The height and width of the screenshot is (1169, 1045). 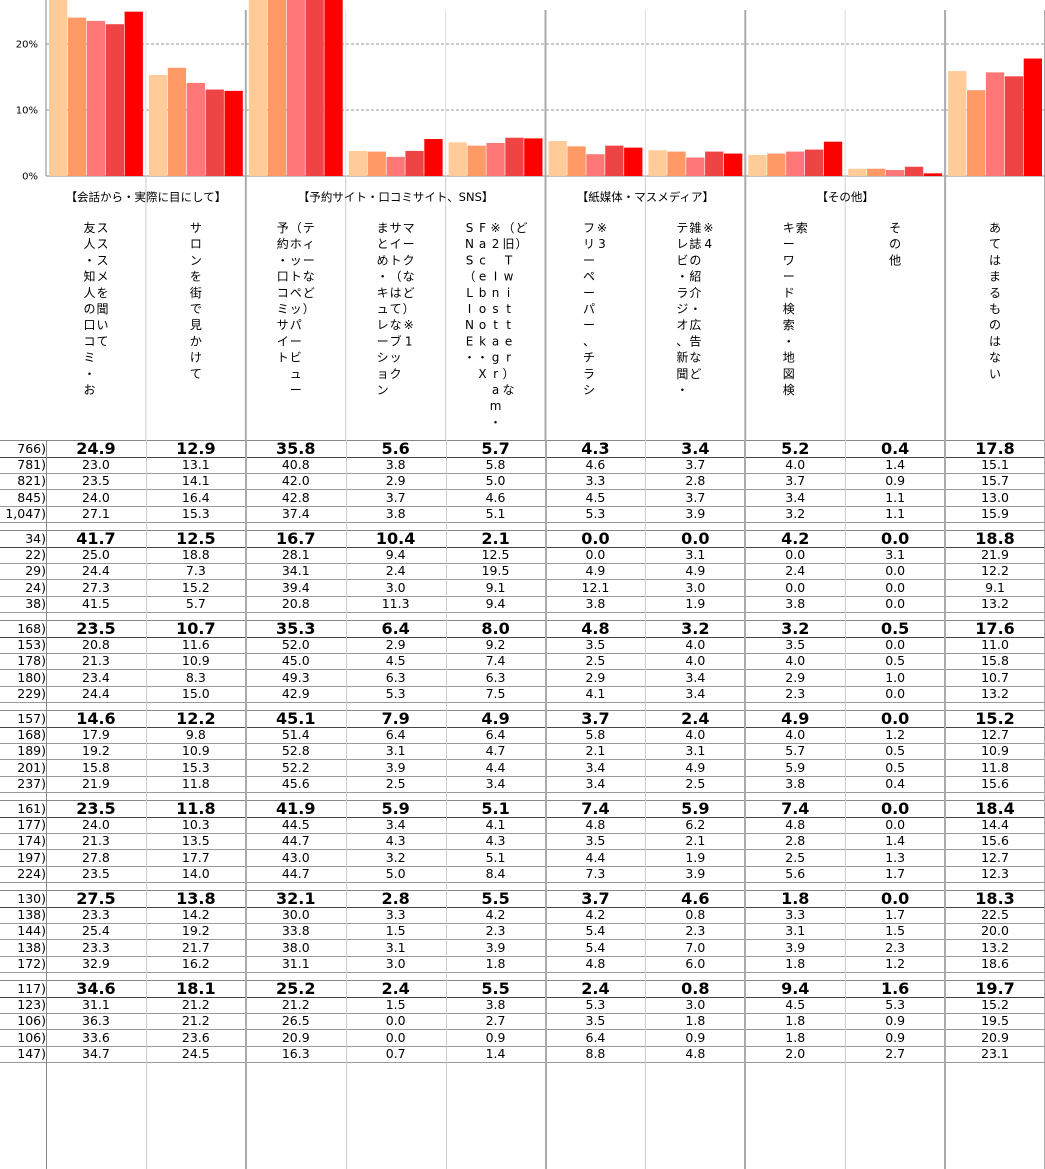 What do you see at coordinates (709, 244) in the screenshot?
I see `category-label-char: 4` at bounding box center [709, 244].